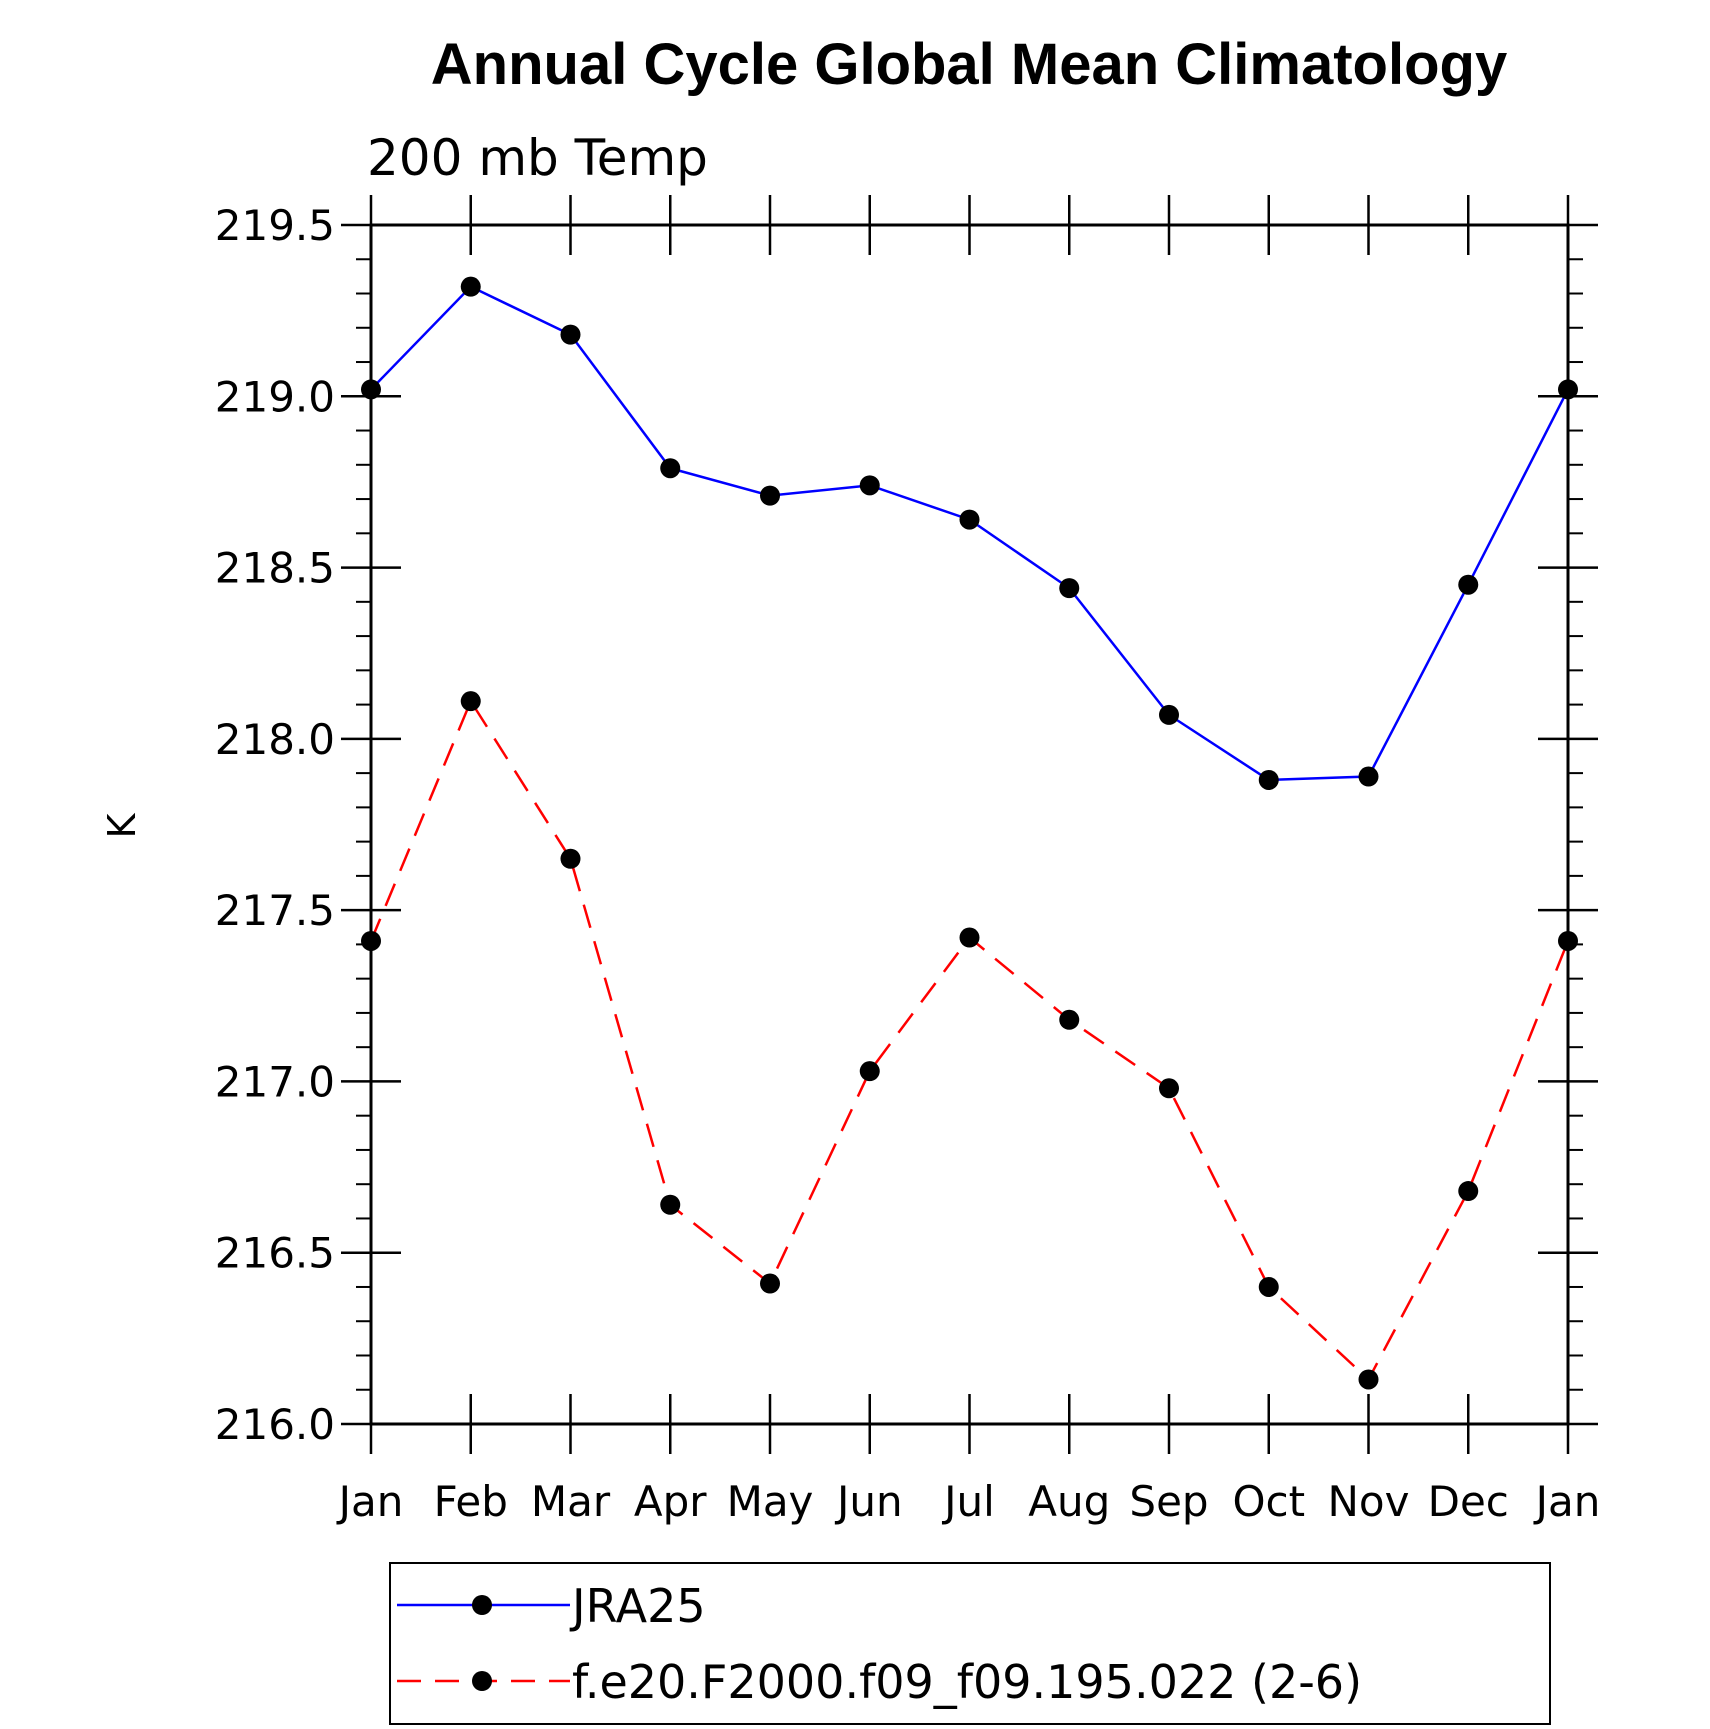  I want to click on legend-marker-model, so click(482, 1681).